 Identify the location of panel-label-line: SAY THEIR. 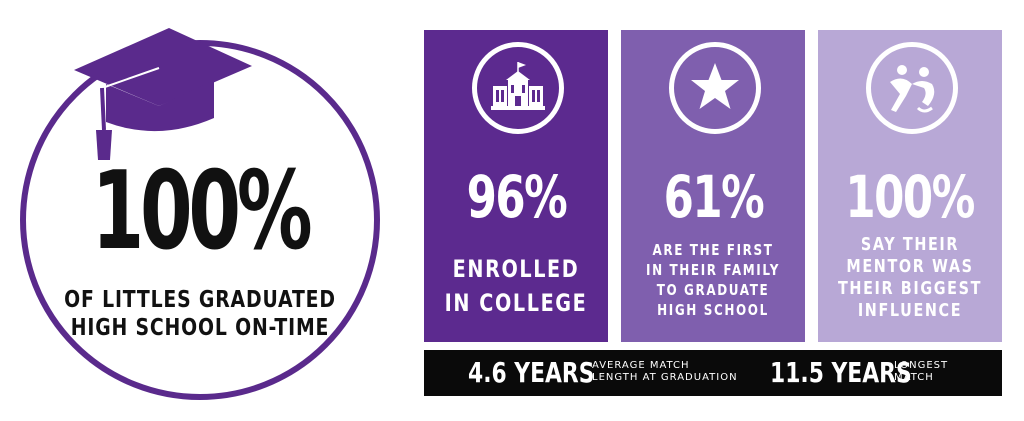
(910, 244).